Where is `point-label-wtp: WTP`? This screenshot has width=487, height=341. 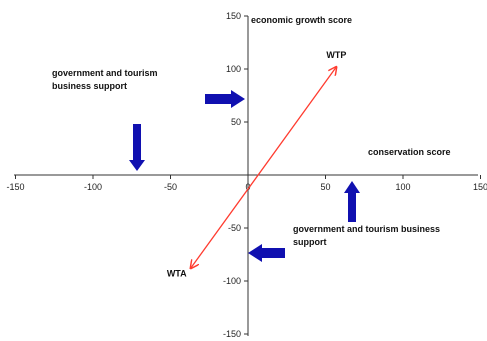
point-label-wtp: WTP is located at coordinates (336, 55).